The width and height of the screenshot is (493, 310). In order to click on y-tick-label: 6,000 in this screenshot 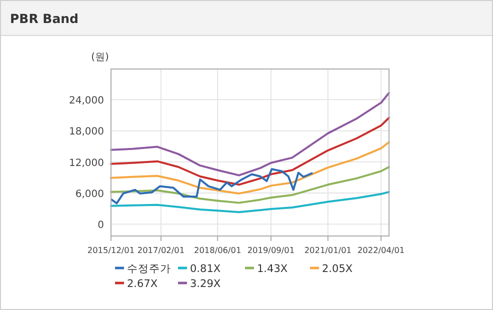, I will do `click(89, 194)`.